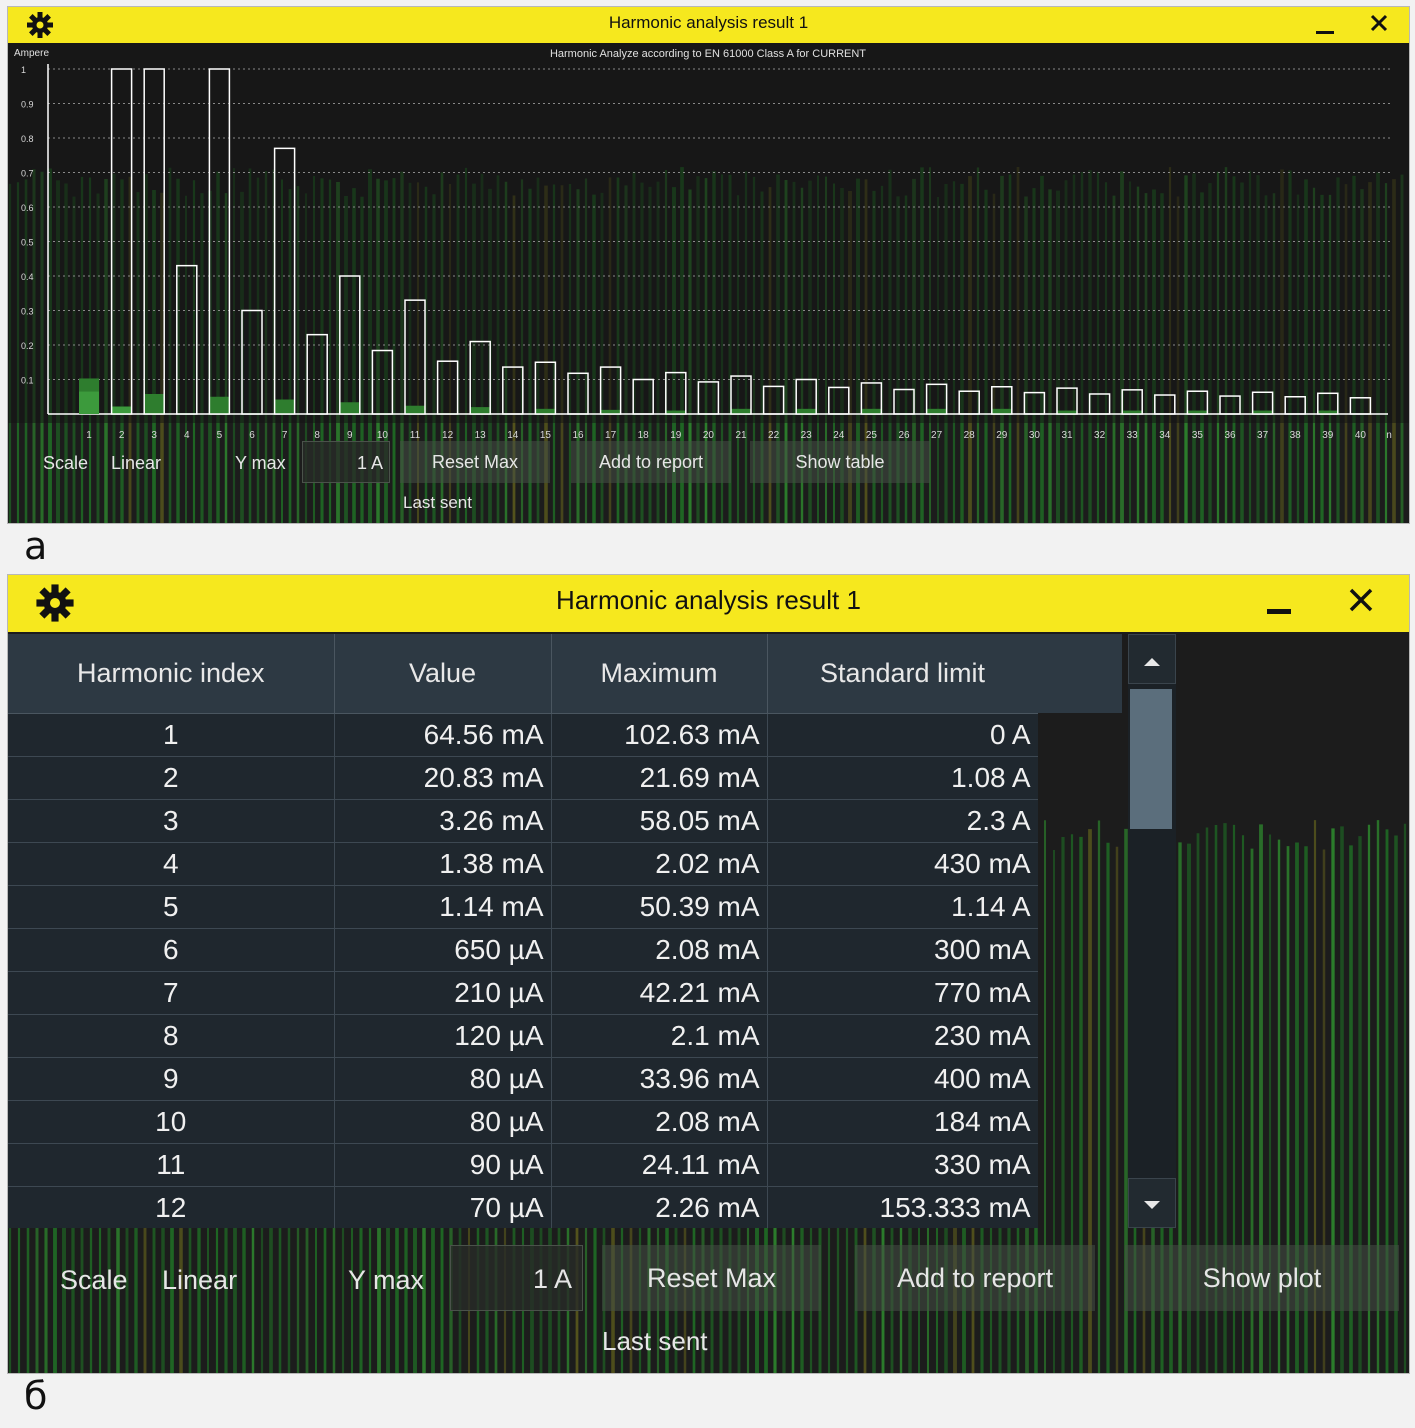 The image size is (1415, 1428). What do you see at coordinates (523, 778) in the screenshot?
I see `table-row: 2 20.83 mA 21.69 mA 1.08 A` at bounding box center [523, 778].